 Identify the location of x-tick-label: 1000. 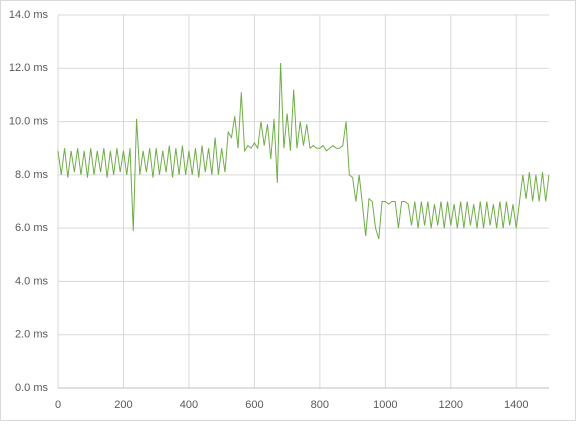
(385, 405).